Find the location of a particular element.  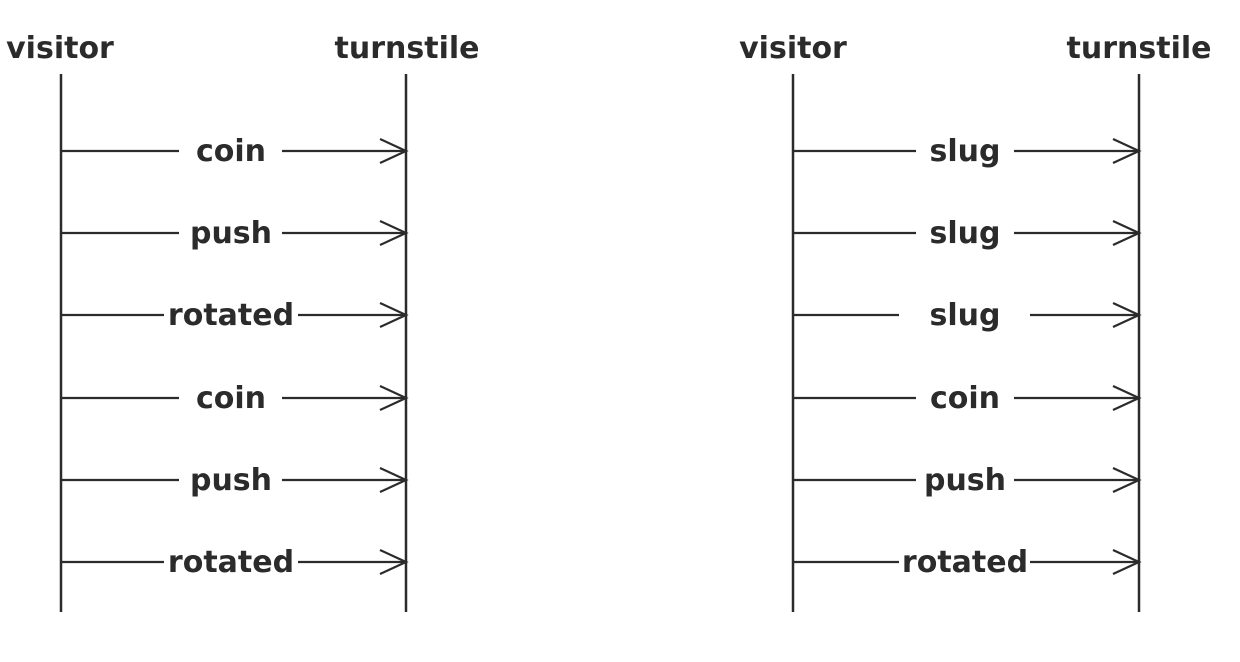

message-1: slug is located at coordinates (967, 151).